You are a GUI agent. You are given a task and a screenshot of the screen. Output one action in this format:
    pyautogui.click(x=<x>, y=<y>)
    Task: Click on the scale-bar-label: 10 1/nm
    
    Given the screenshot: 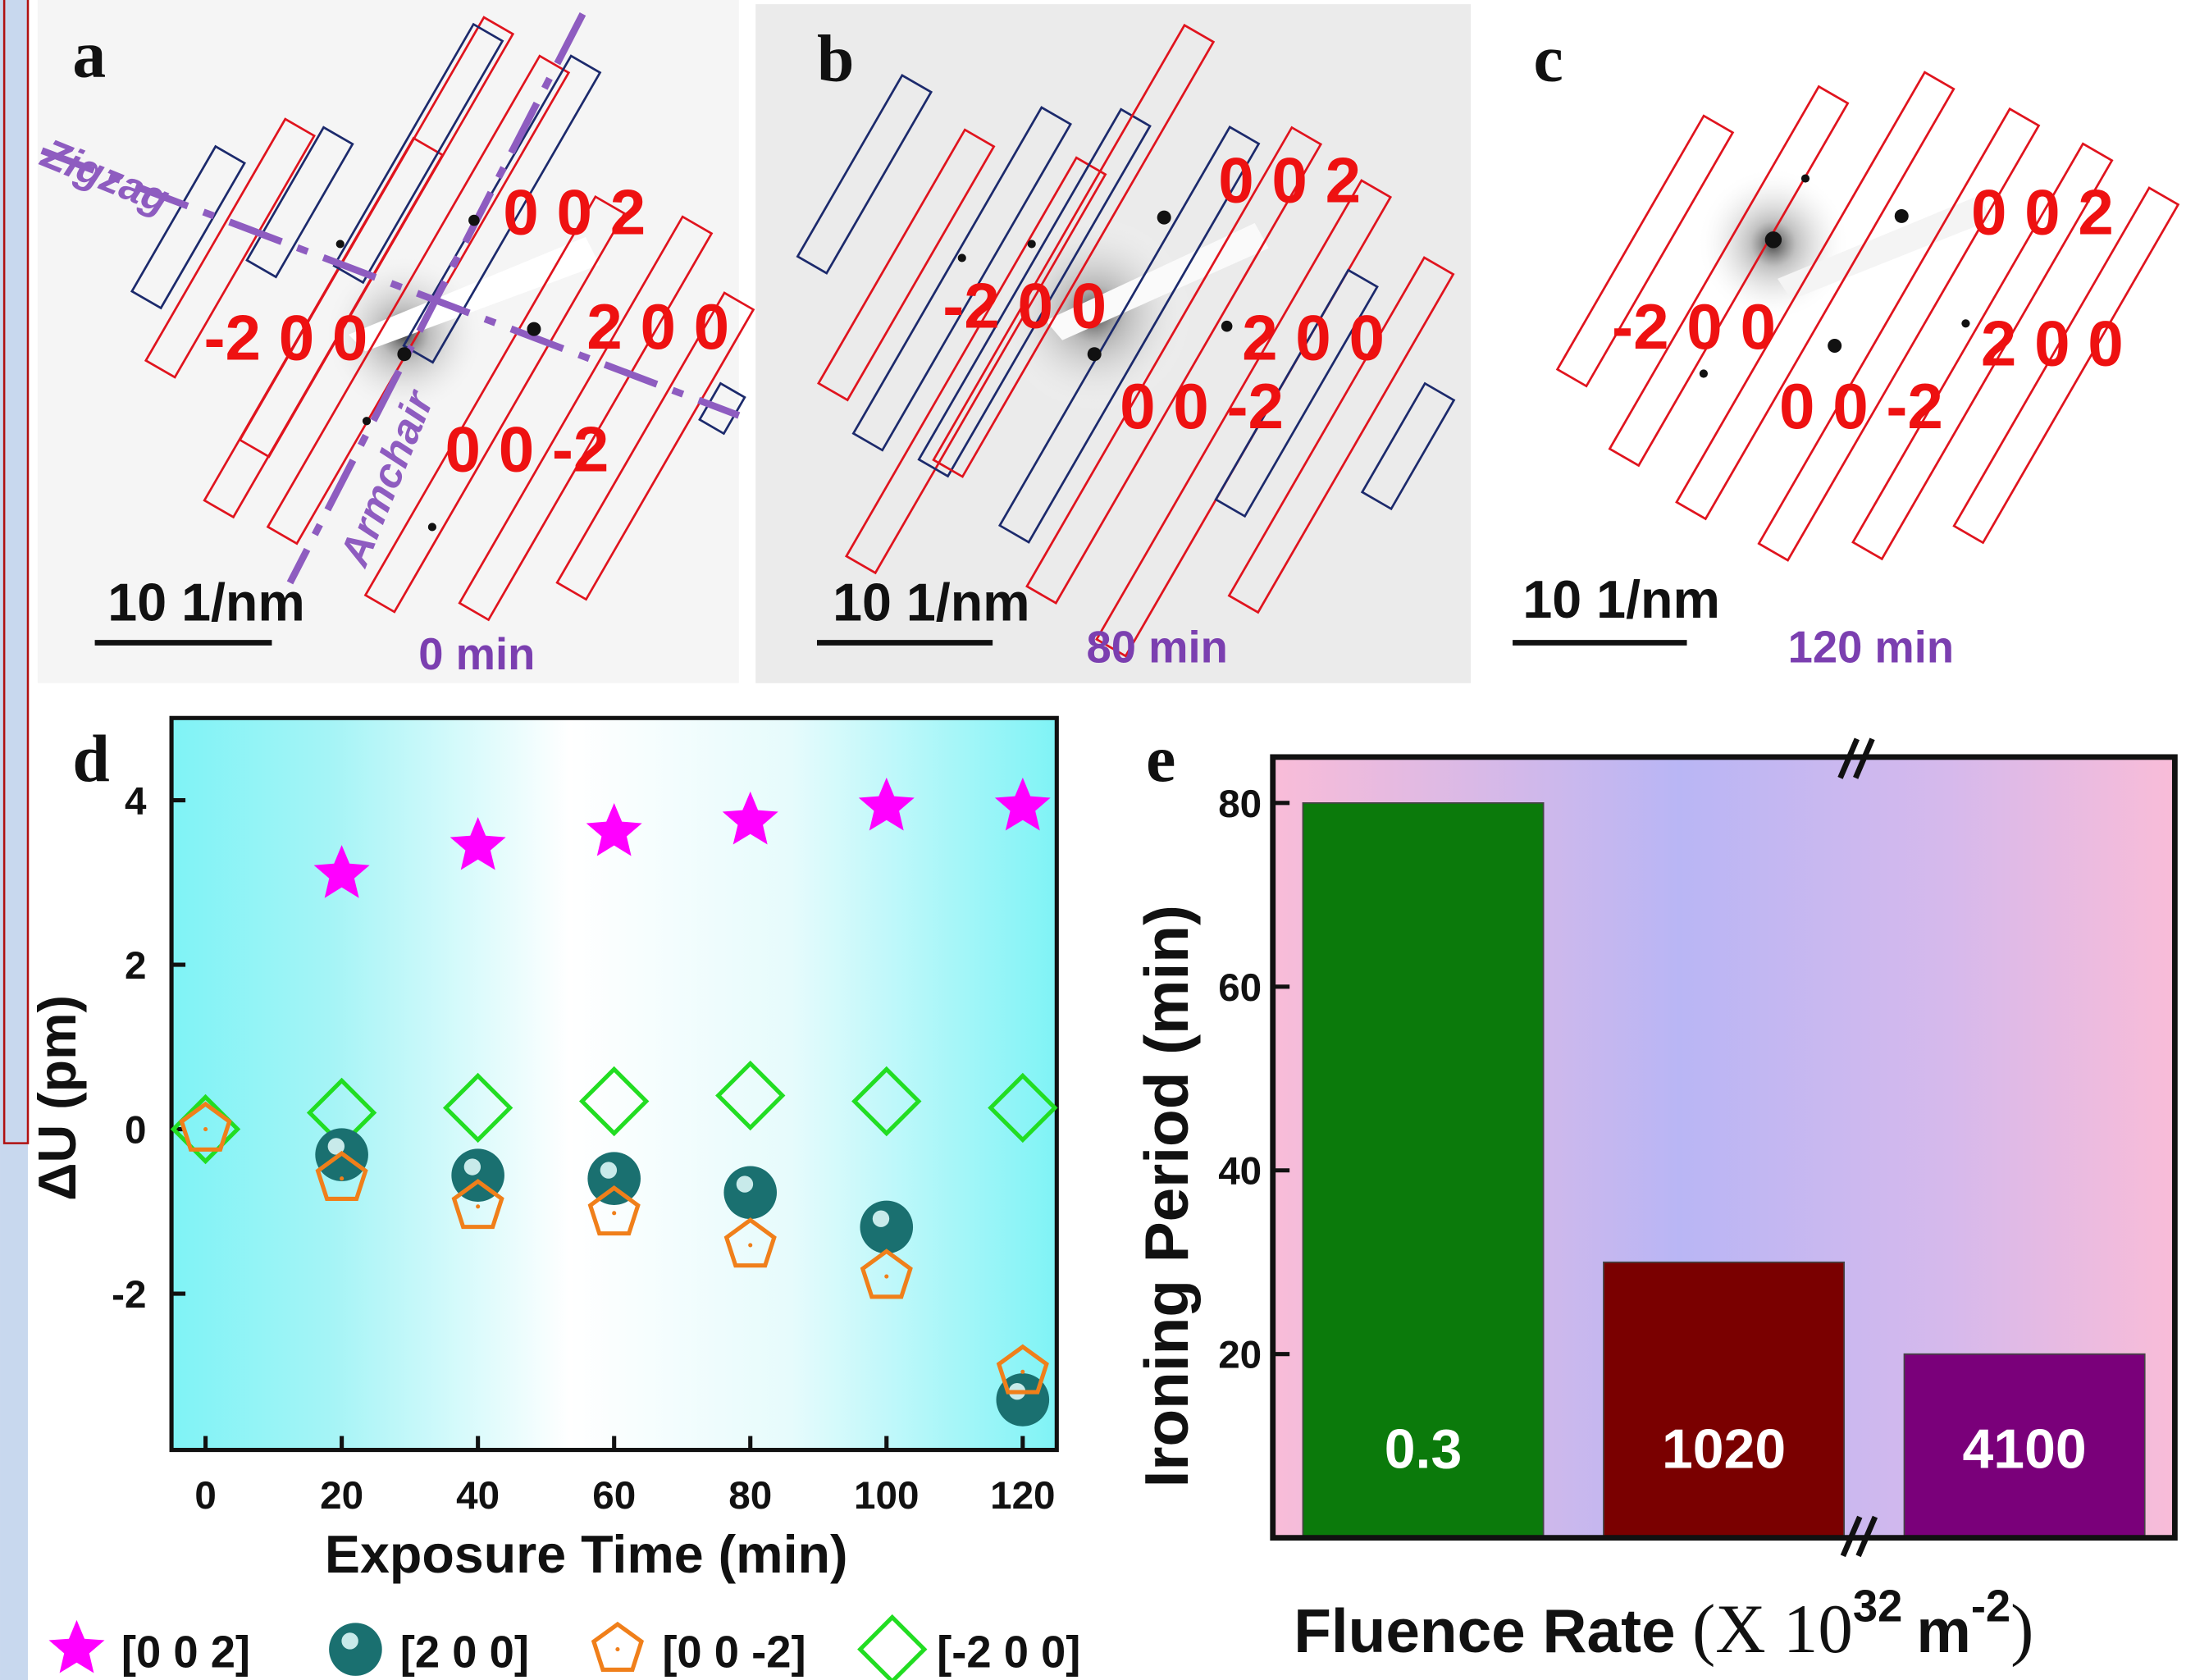 What is the action you would take?
    pyautogui.click(x=931, y=603)
    